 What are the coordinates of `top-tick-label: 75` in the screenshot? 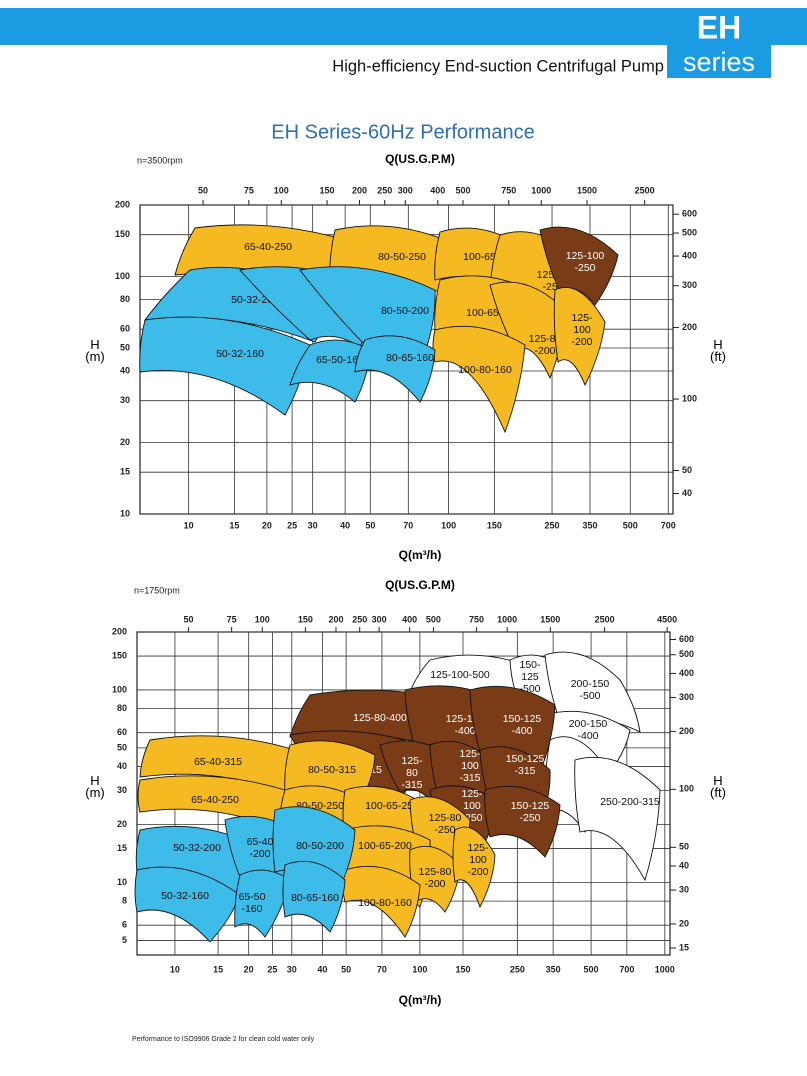 It's located at (232, 619).